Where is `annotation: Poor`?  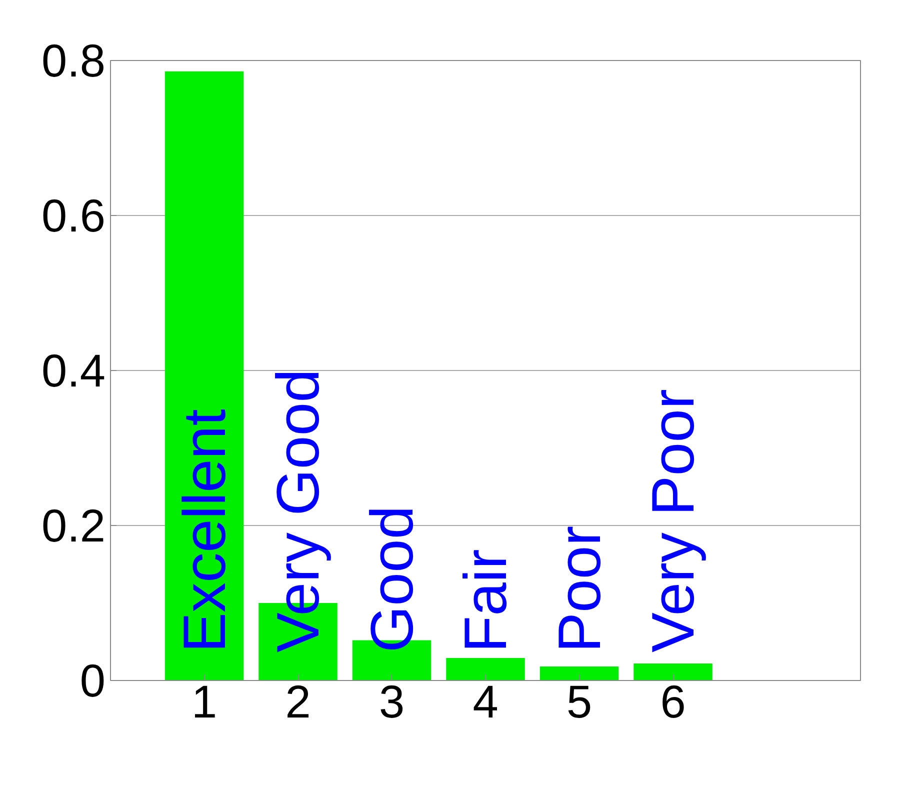 annotation: Poor is located at coordinates (579, 589).